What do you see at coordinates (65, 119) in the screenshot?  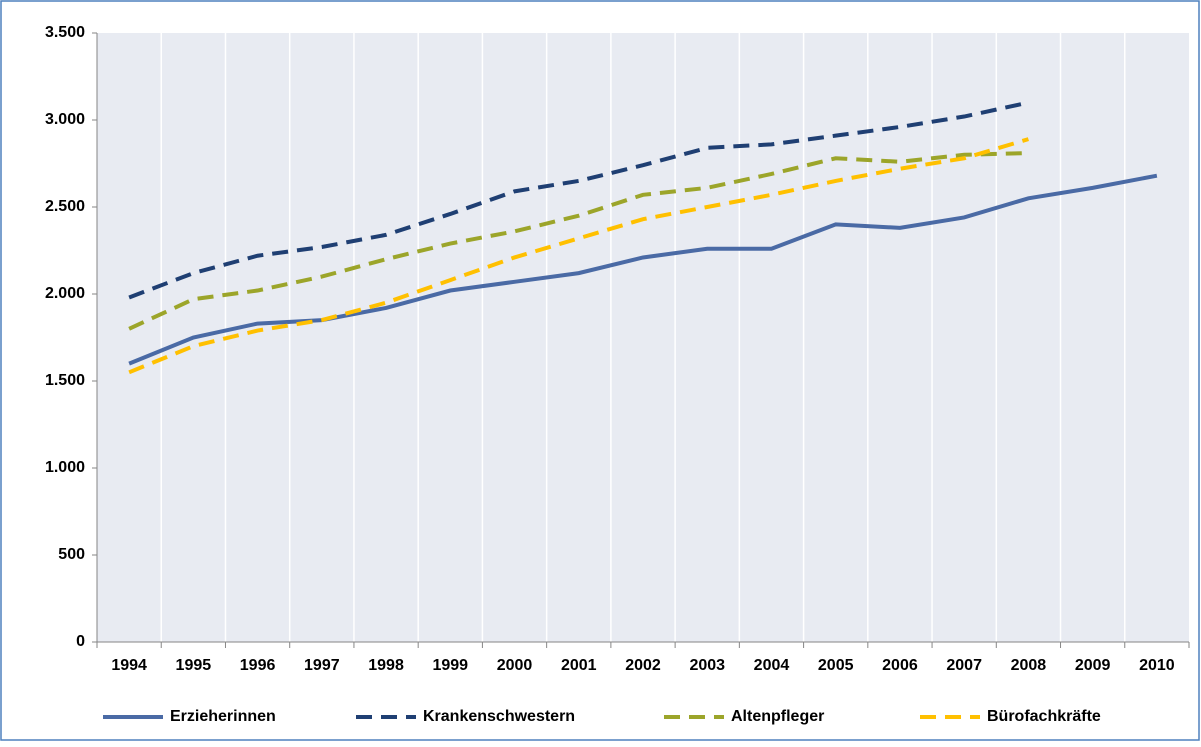 I see `y-tick-label: 3.000` at bounding box center [65, 119].